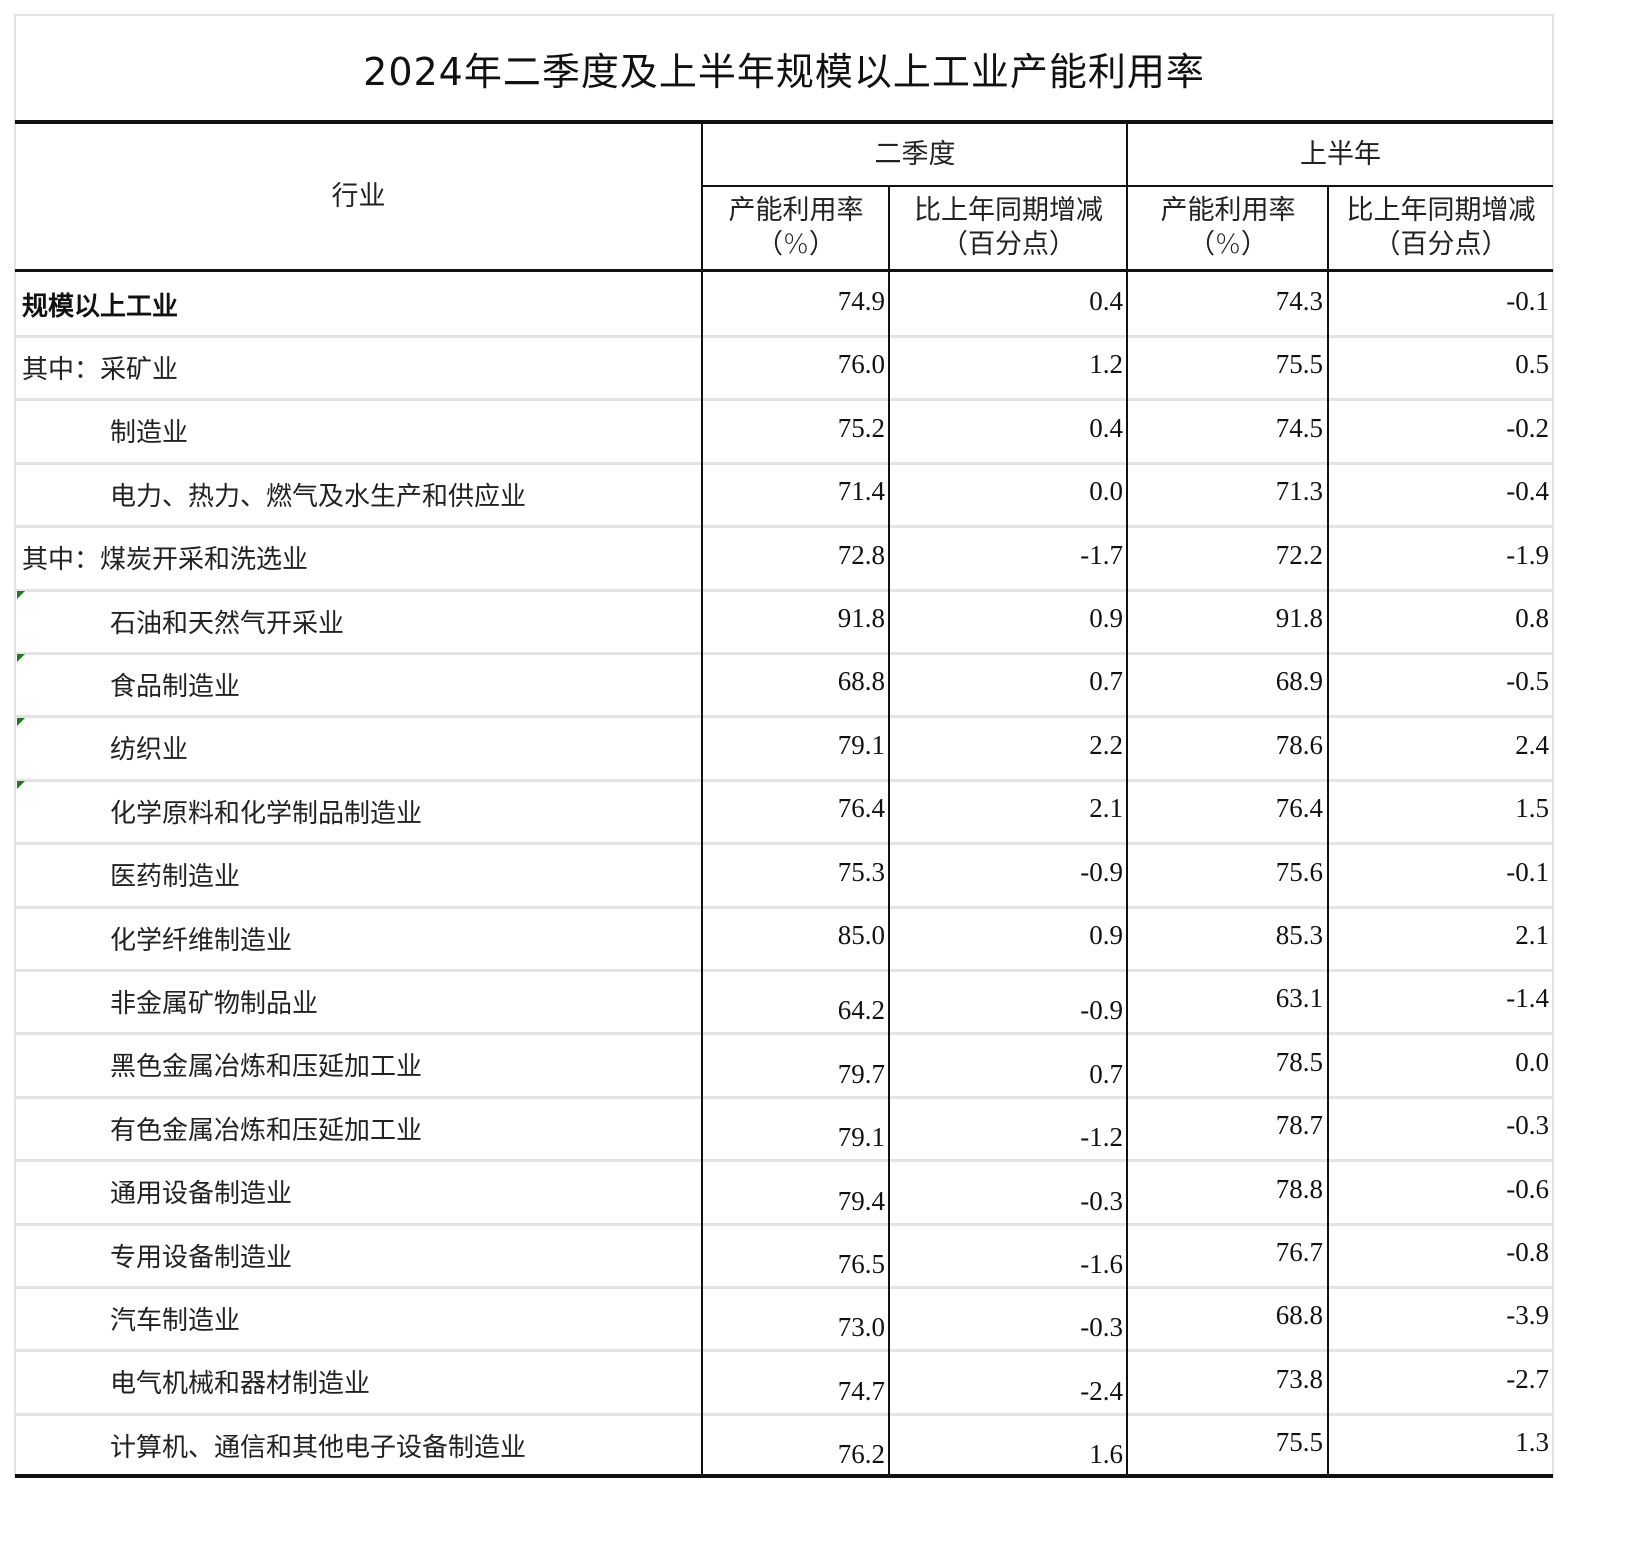  I want to click on table-row: 其中：采矿业 76.0 1.2 75.5 0.5, so click(784, 368).